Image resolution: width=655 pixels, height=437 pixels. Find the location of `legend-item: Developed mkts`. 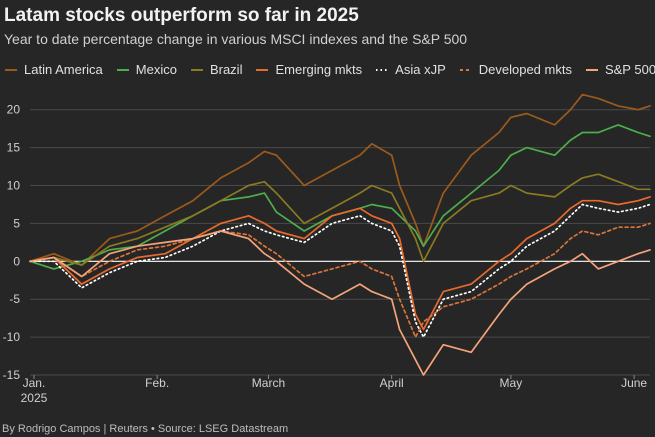

legend-item: Developed mkts is located at coordinates (515, 69).